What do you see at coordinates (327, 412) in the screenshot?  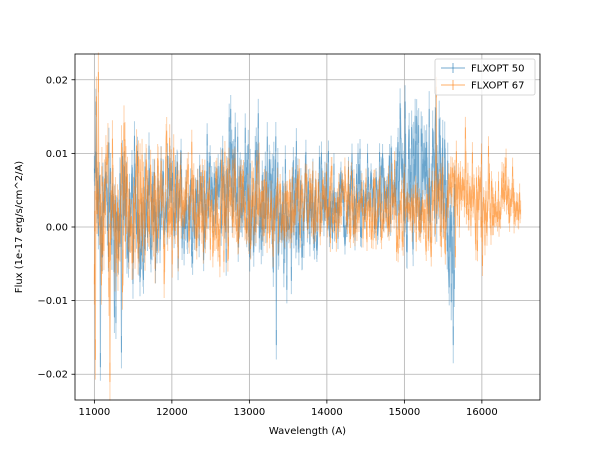 I see `x-tick-label: 14000` at bounding box center [327, 412].